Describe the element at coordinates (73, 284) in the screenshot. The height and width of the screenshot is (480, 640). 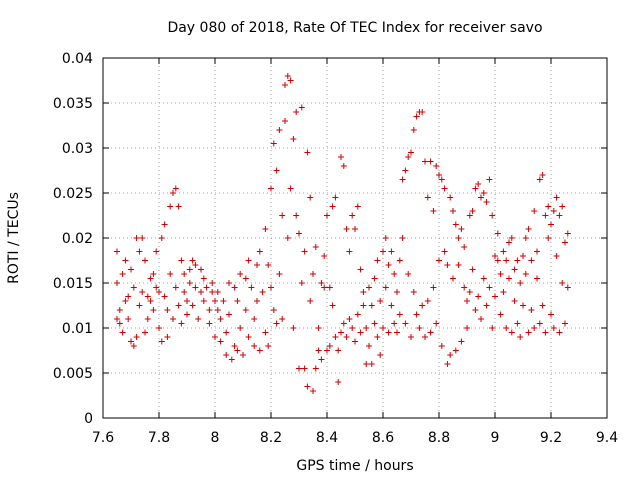
I see `y-tick-label: 0.015` at that location.